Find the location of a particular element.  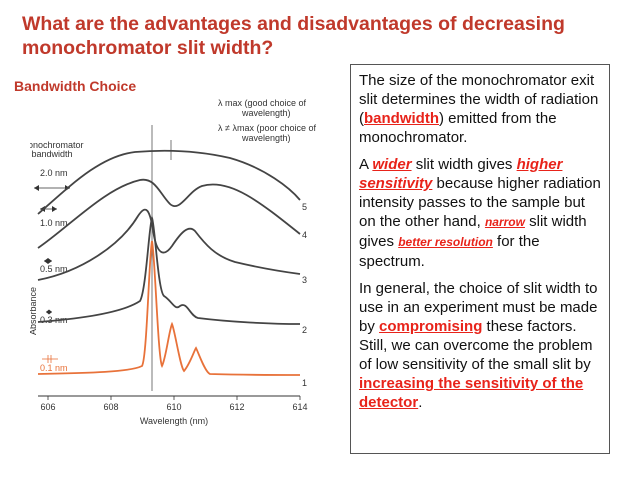

highlight-compromising: compromising is located at coordinates (431, 326).